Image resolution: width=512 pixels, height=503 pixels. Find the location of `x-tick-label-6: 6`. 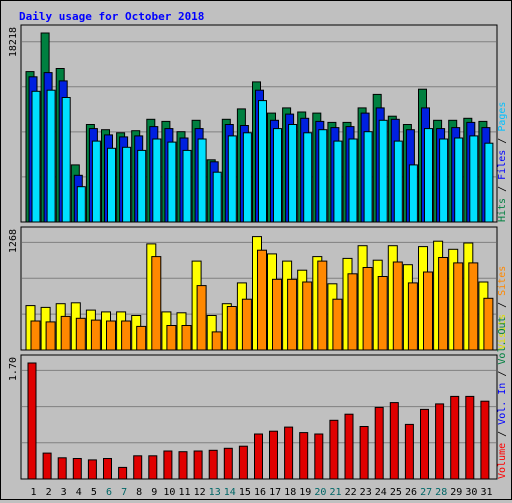

x-tick-label-6: 6 is located at coordinates (109, 492).